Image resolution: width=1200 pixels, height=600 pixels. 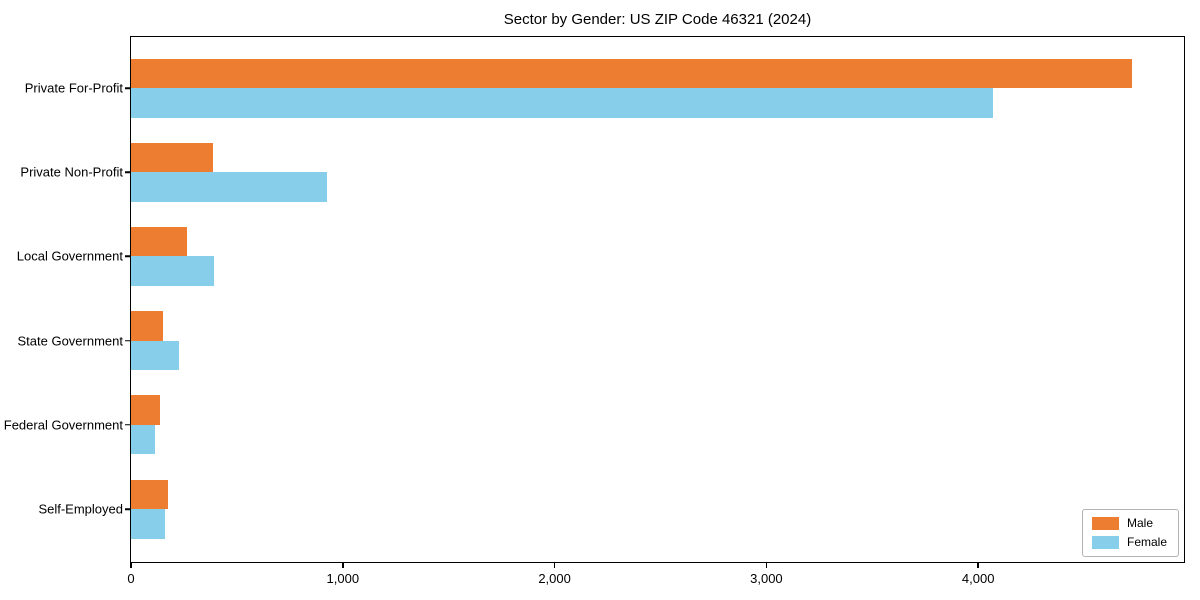 What do you see at coordinates (155, 355) in the screenshot?
I see `bar-female-state-government` at bounding box center [155, 355].